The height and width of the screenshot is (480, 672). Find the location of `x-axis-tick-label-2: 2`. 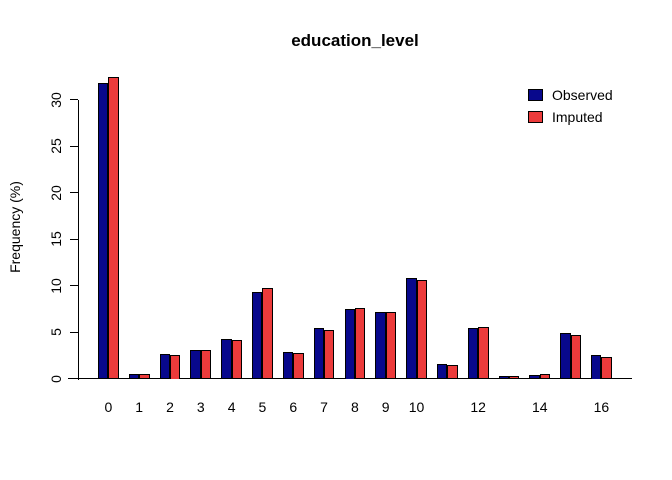

x-axis-tick-label-2: 2 is located at coordinates (170, 407).